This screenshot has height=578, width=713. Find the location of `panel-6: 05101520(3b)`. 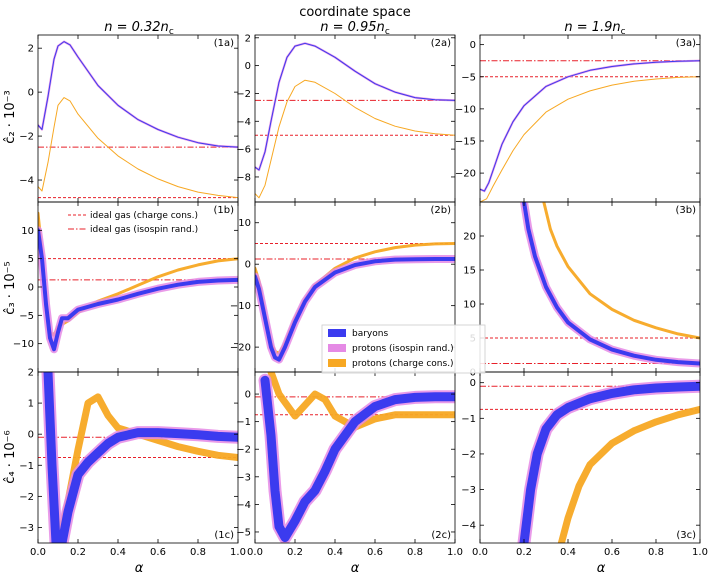

panel-6: 05101520(3b) is located at coordinates (582, 290).